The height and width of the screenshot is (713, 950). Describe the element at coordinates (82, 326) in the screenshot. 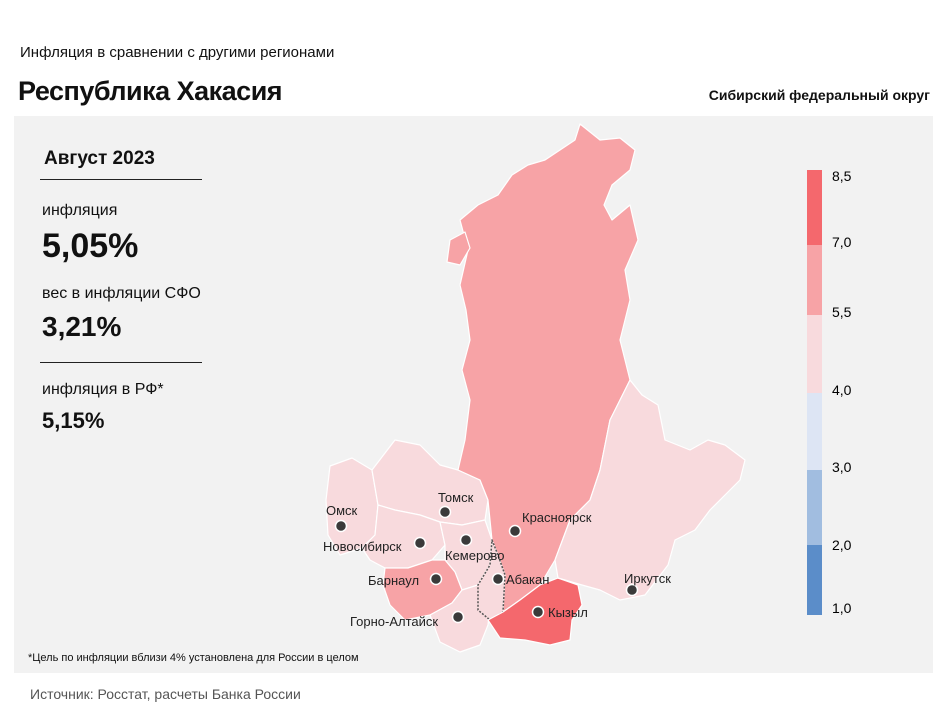

I see `weight-value: 3,21%` at that location.